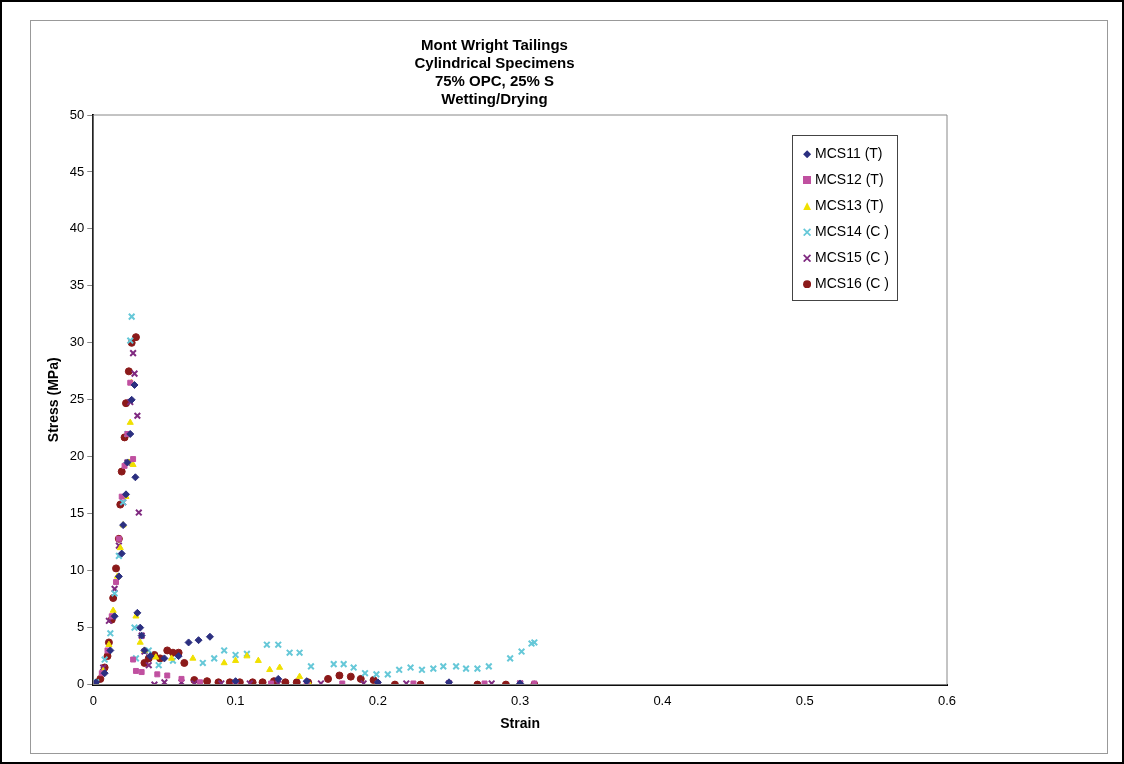 This screenshot has width=1124, height=764. Describe the element at coordinates (235, 700) in the screenshot. I see `x-tick-label: 0.1` at that location.